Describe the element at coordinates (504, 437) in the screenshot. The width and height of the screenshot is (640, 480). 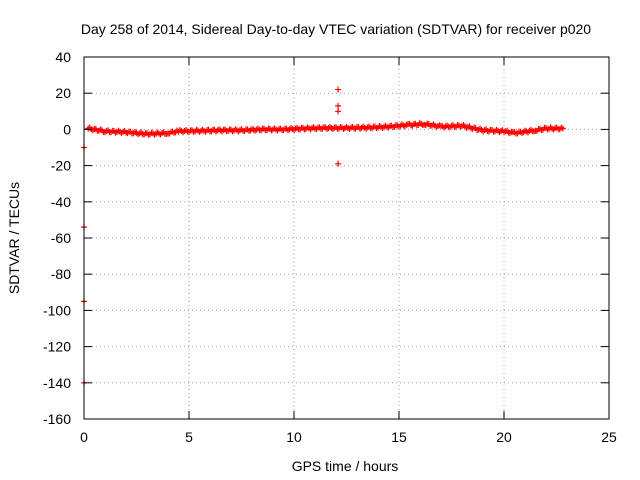
I see `x-tick-label: 20` at that location.